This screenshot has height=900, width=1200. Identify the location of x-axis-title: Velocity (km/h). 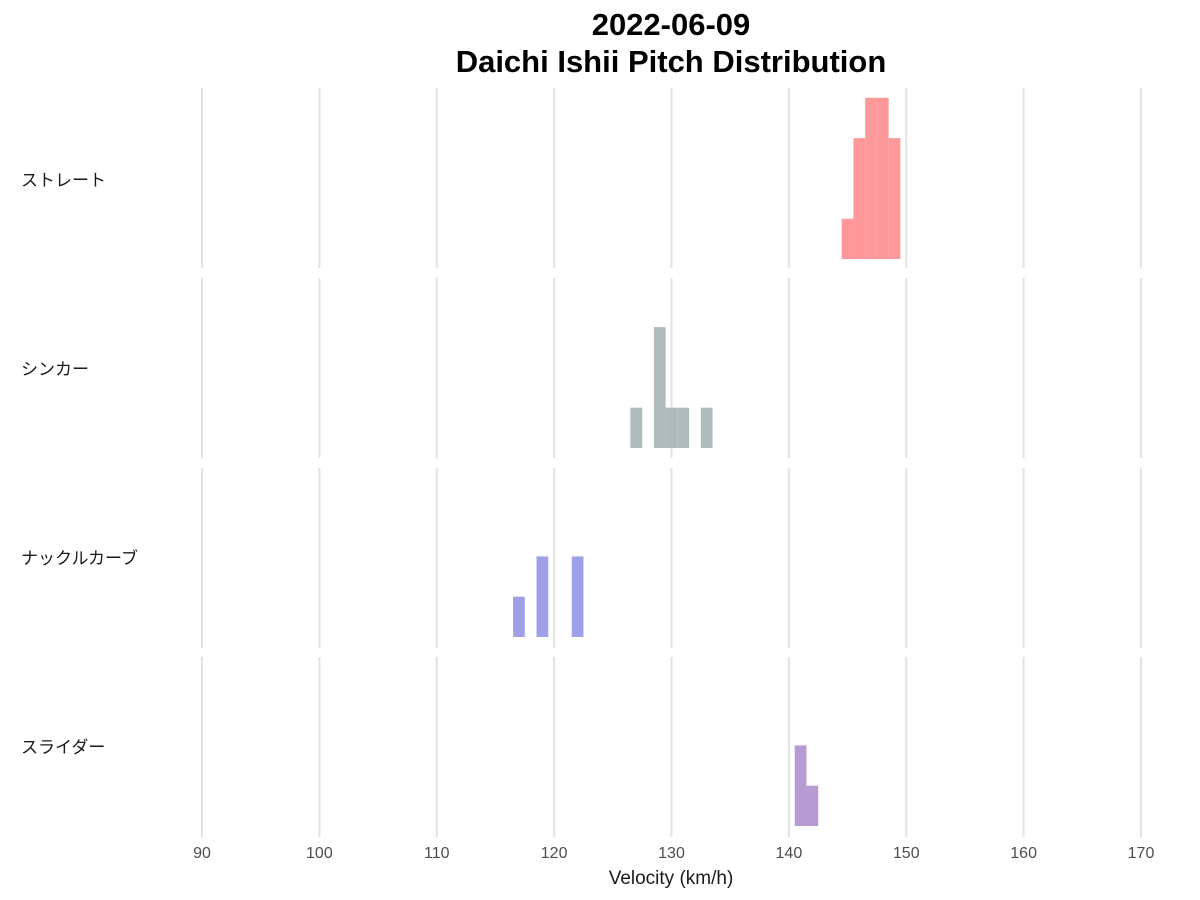
(671, 878).